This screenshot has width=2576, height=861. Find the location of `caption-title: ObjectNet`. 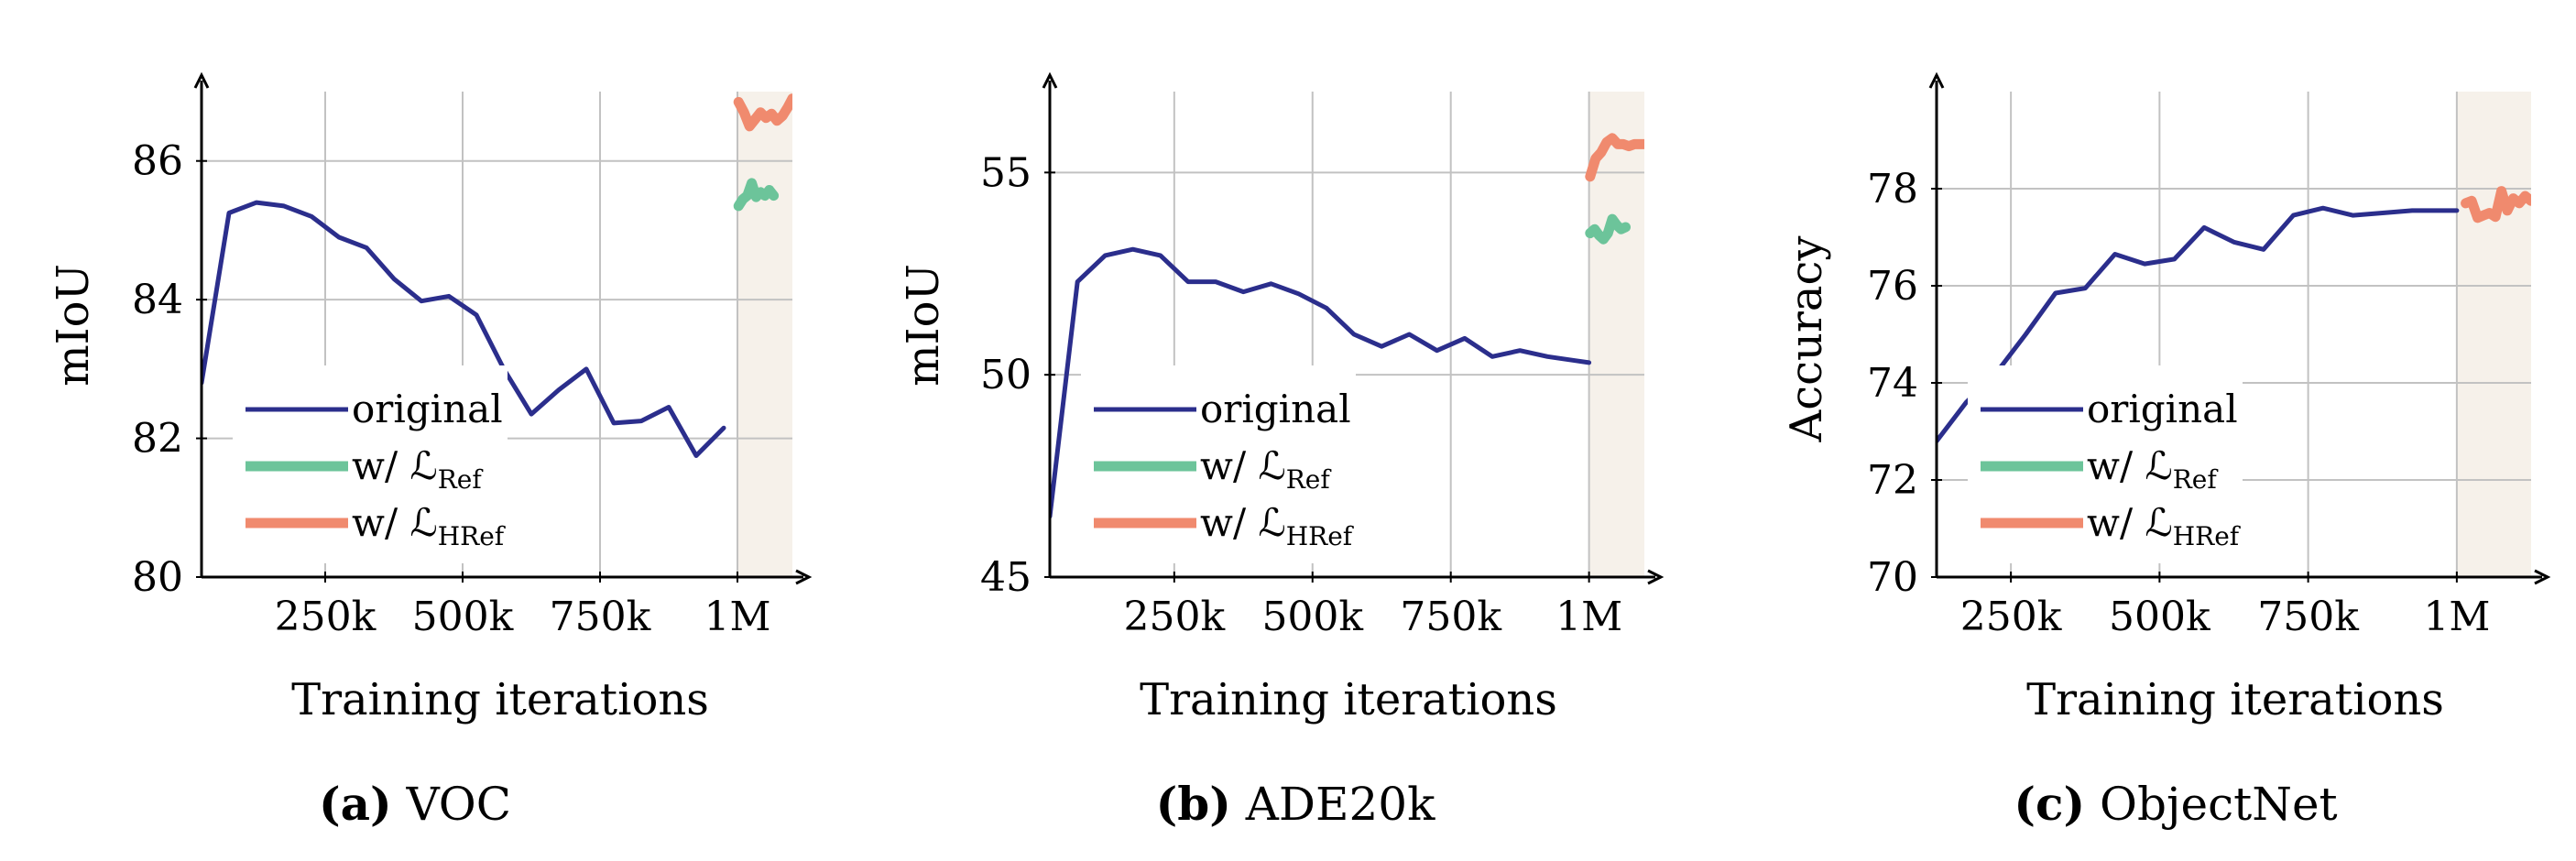

caption-title: ObjectNet is located at coordinates (2219, 804).